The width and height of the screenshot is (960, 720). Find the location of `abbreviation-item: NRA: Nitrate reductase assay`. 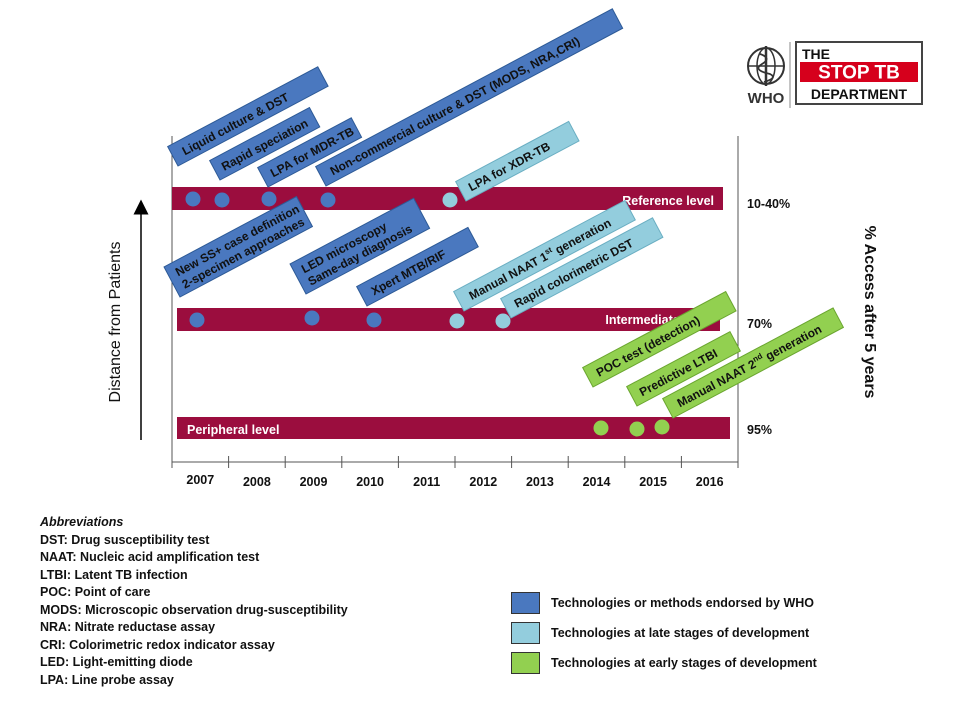

abbreviation-item: NRA: Nitrate reductase assay is located at coordinates (128, 627).